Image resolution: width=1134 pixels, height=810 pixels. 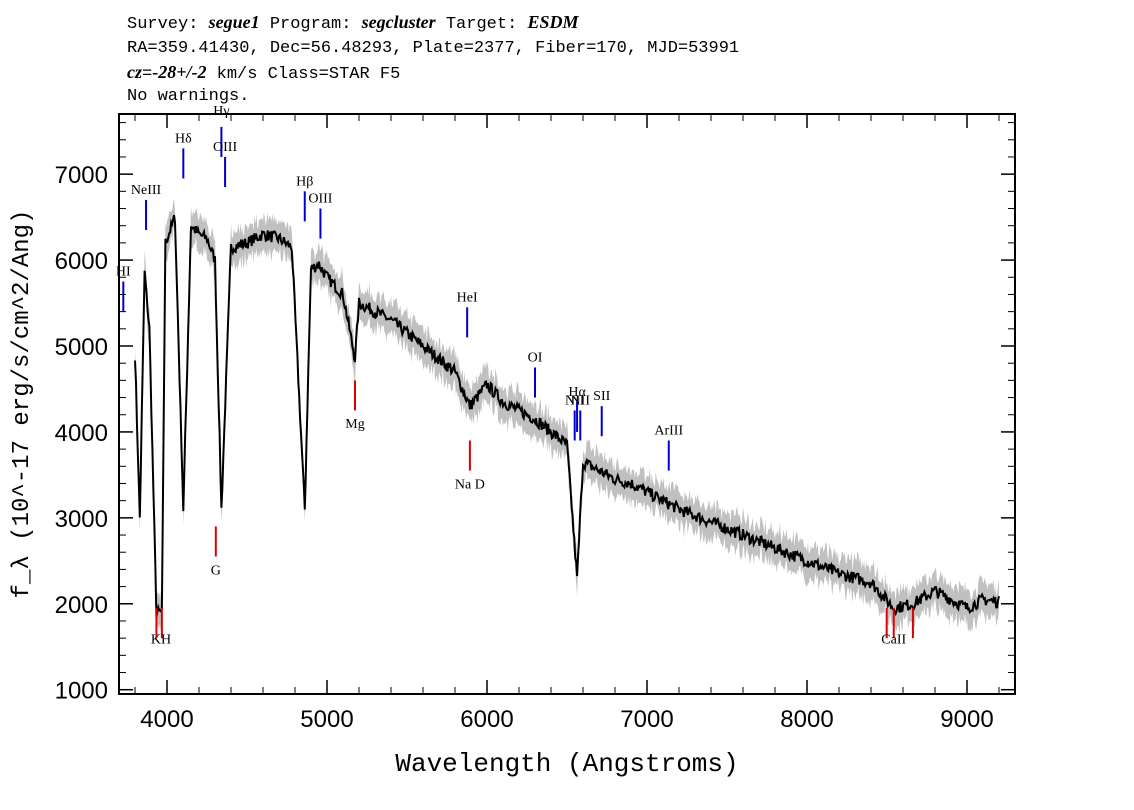 I want to click on survey-value: segue1, so click(x=234, y=22).